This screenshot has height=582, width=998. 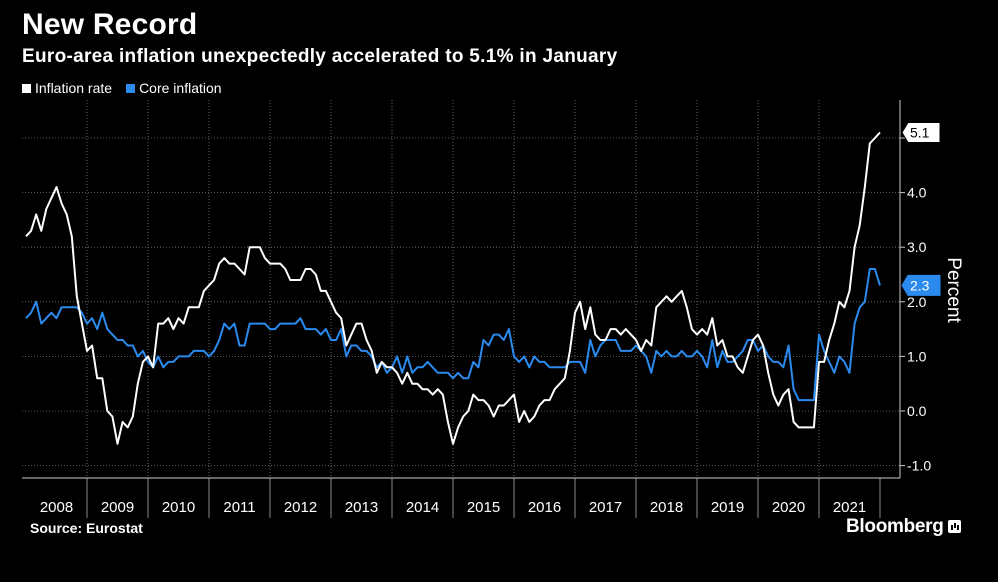 I want to click on x-tick-label: 2012, so click(x=300, y=507).